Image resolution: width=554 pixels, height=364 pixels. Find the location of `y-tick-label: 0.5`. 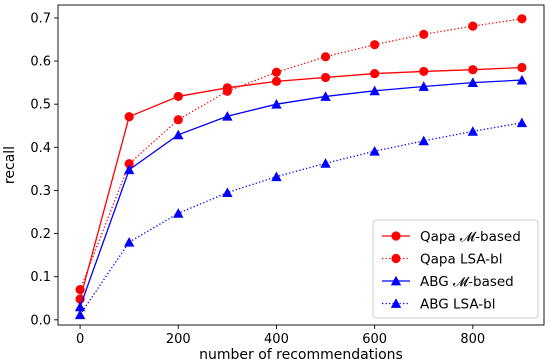

y-tick-label: 0.5 is located at coordinates (40, 105).